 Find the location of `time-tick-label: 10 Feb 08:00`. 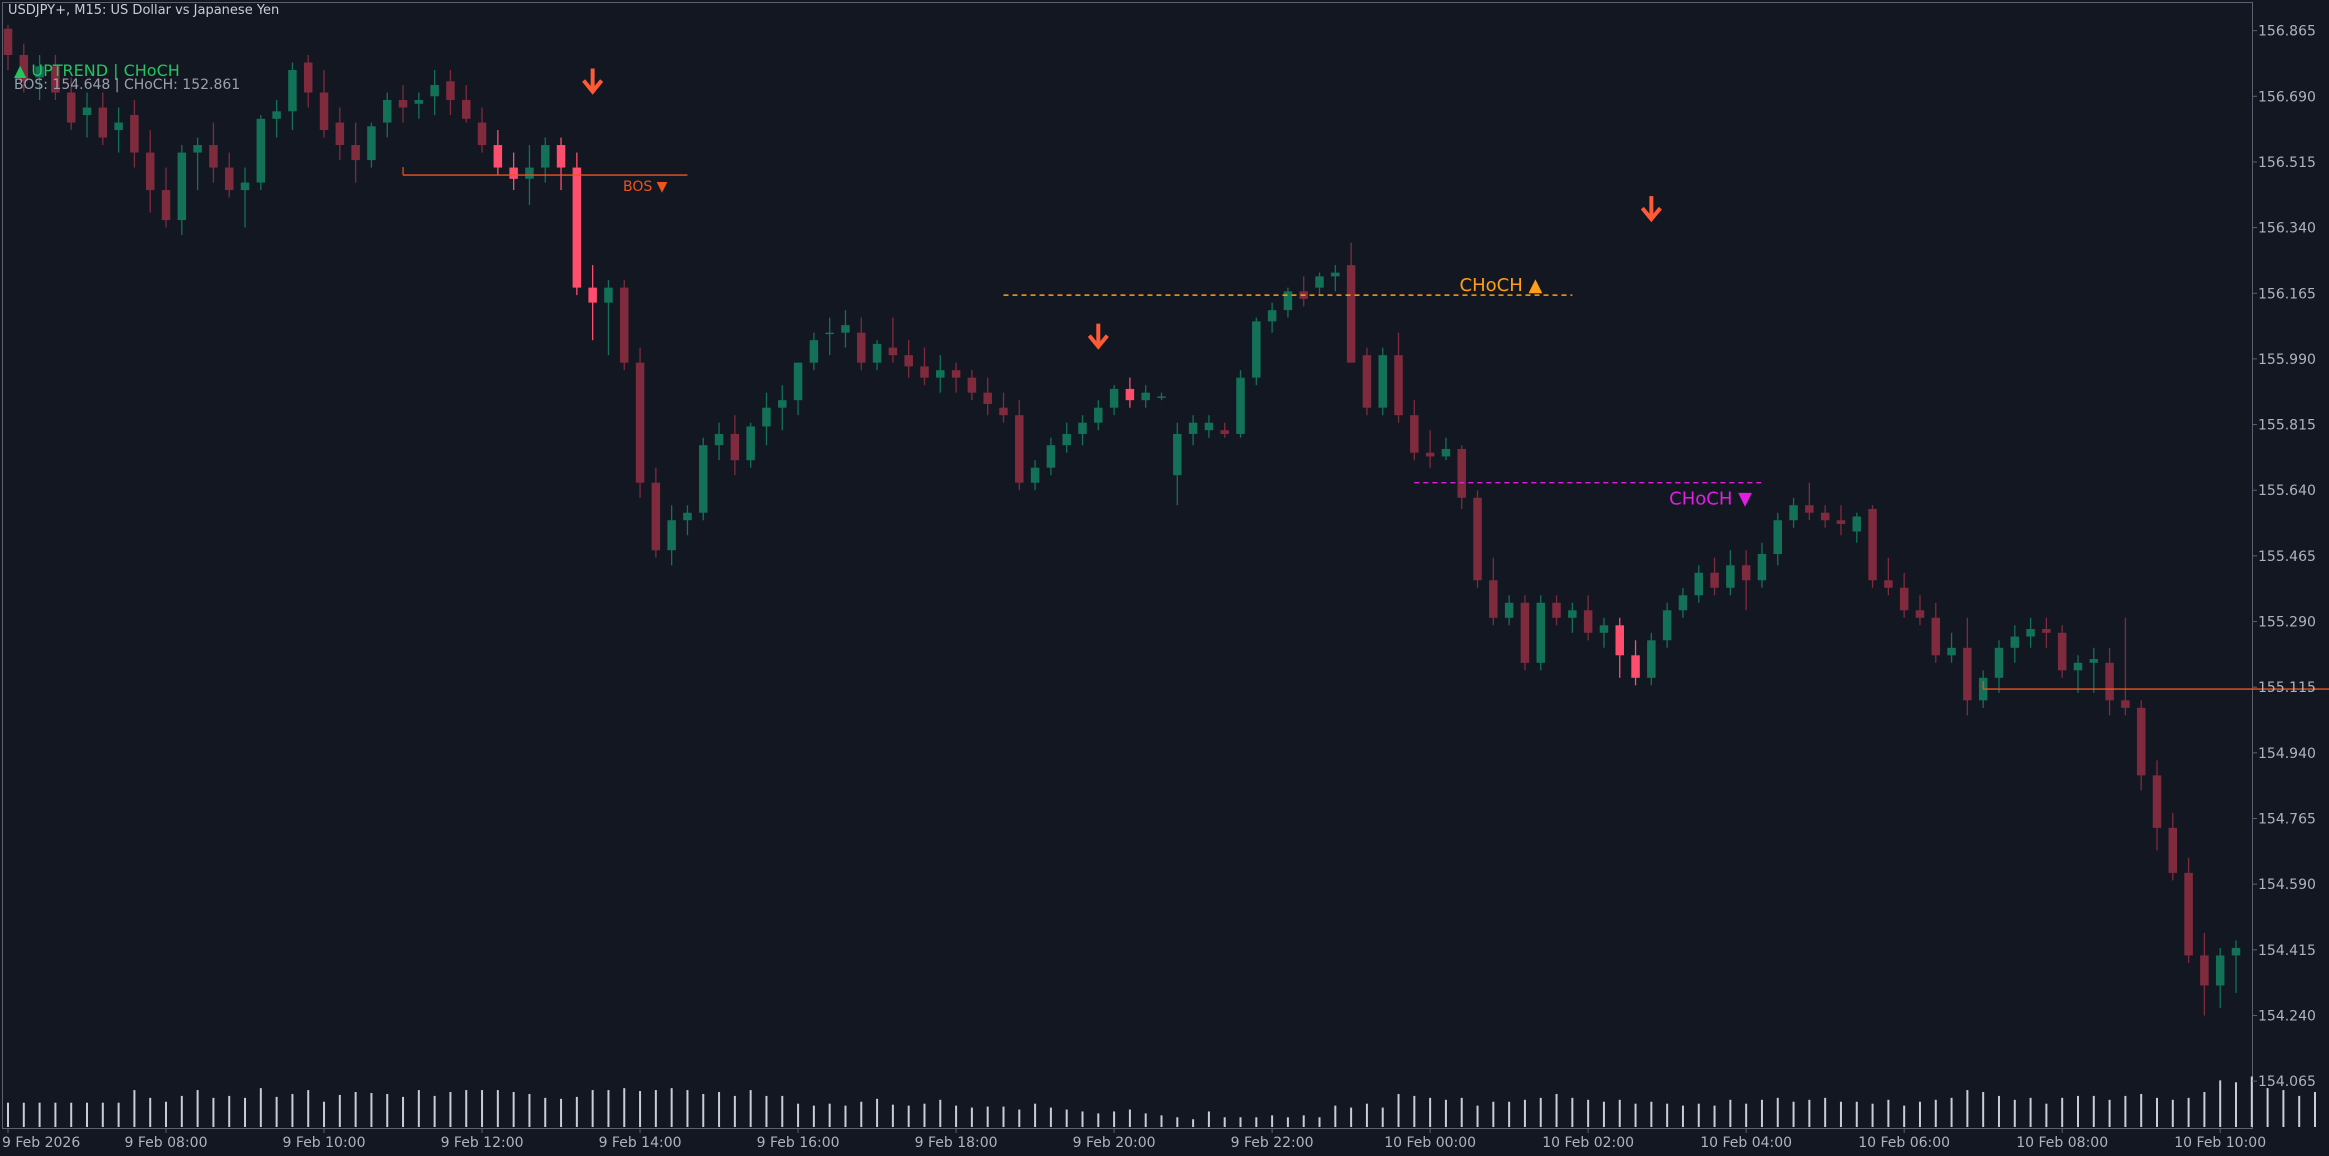

time-tick-label: 10 Feb 08:00 is located at coordinates (2062, 1143).